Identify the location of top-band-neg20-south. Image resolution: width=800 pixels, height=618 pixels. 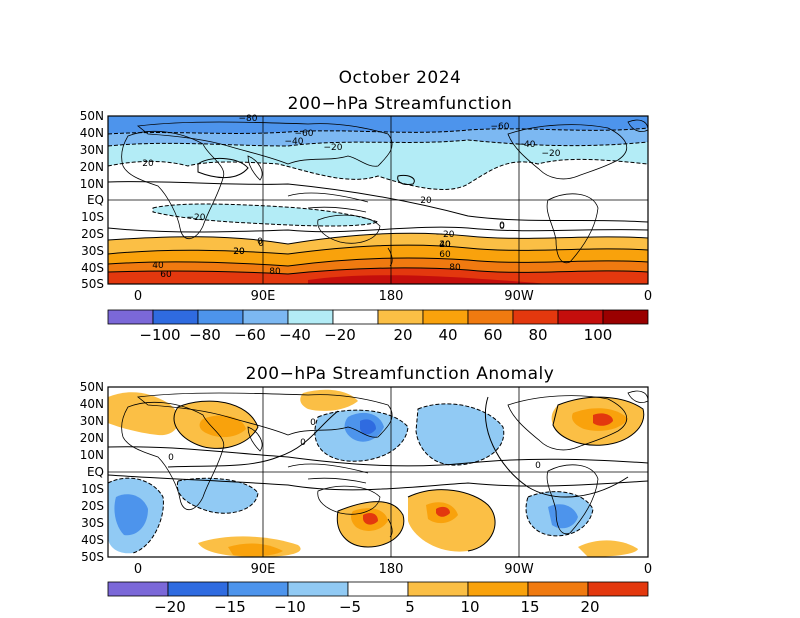
(265, 215).